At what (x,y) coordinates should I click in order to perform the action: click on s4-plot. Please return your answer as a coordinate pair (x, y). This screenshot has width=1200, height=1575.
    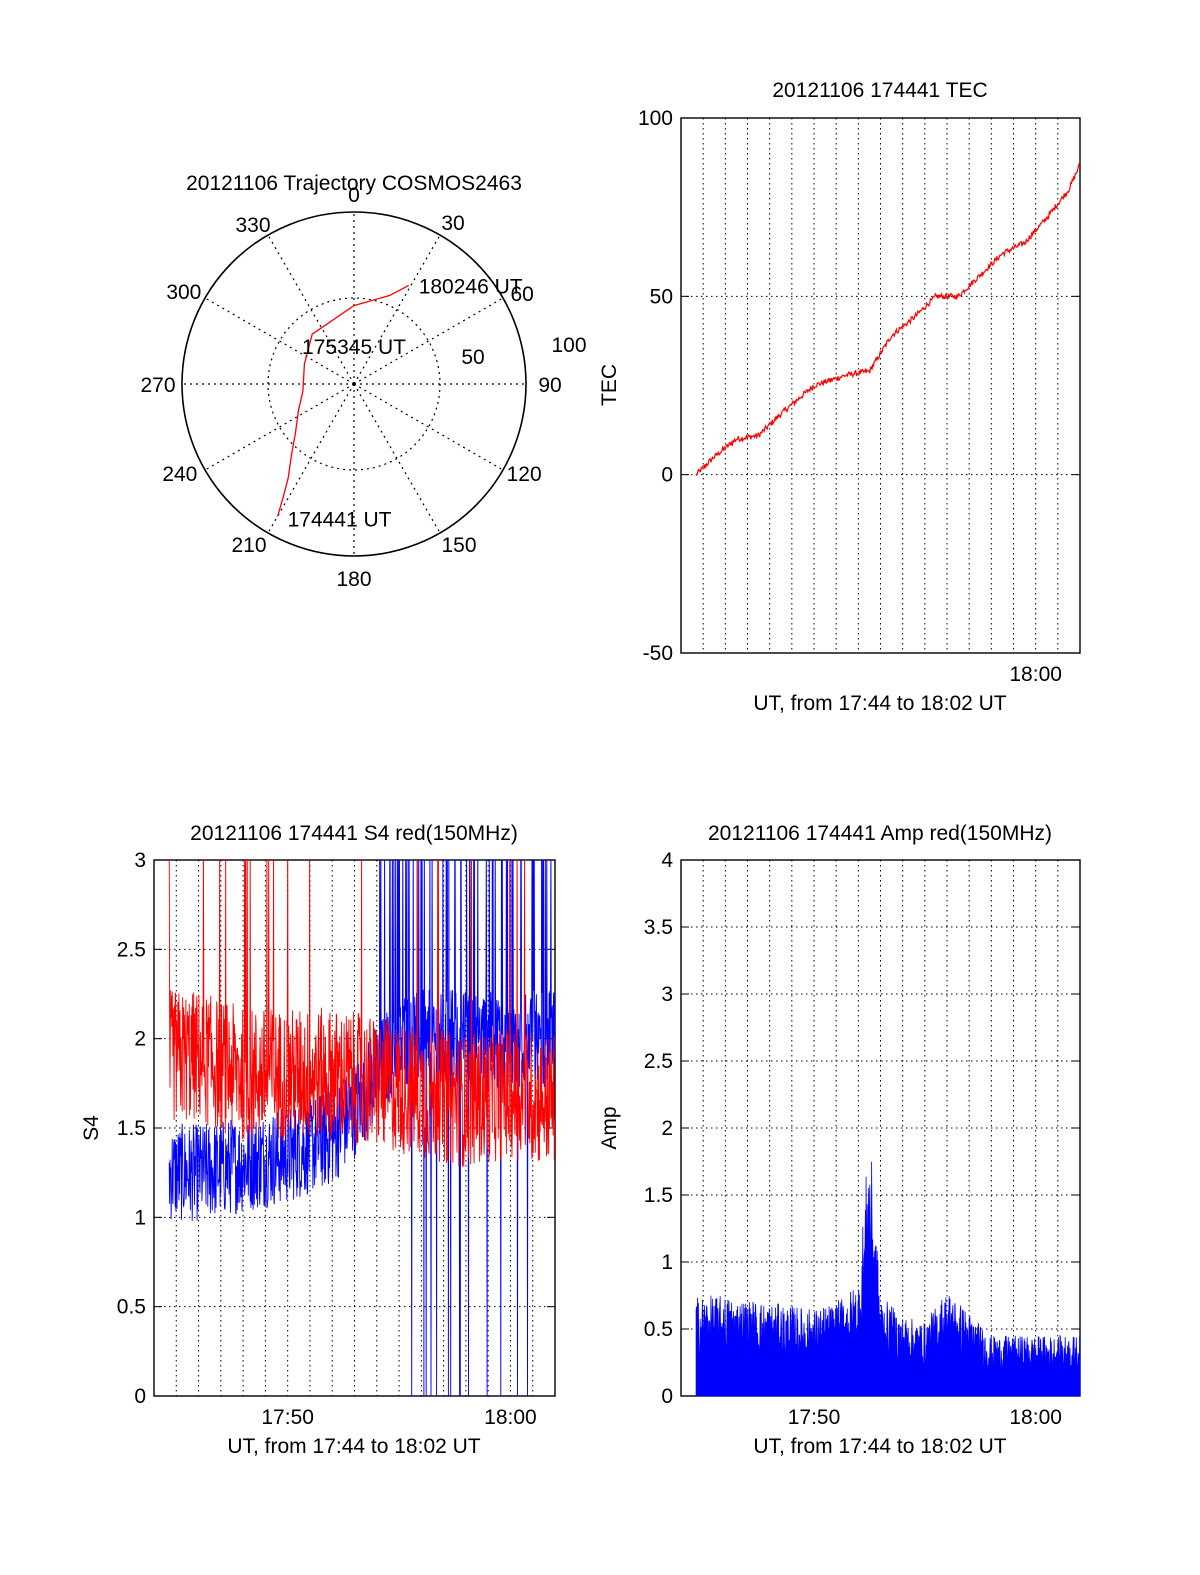
    Looking at the image, I should click on (361, 1128).